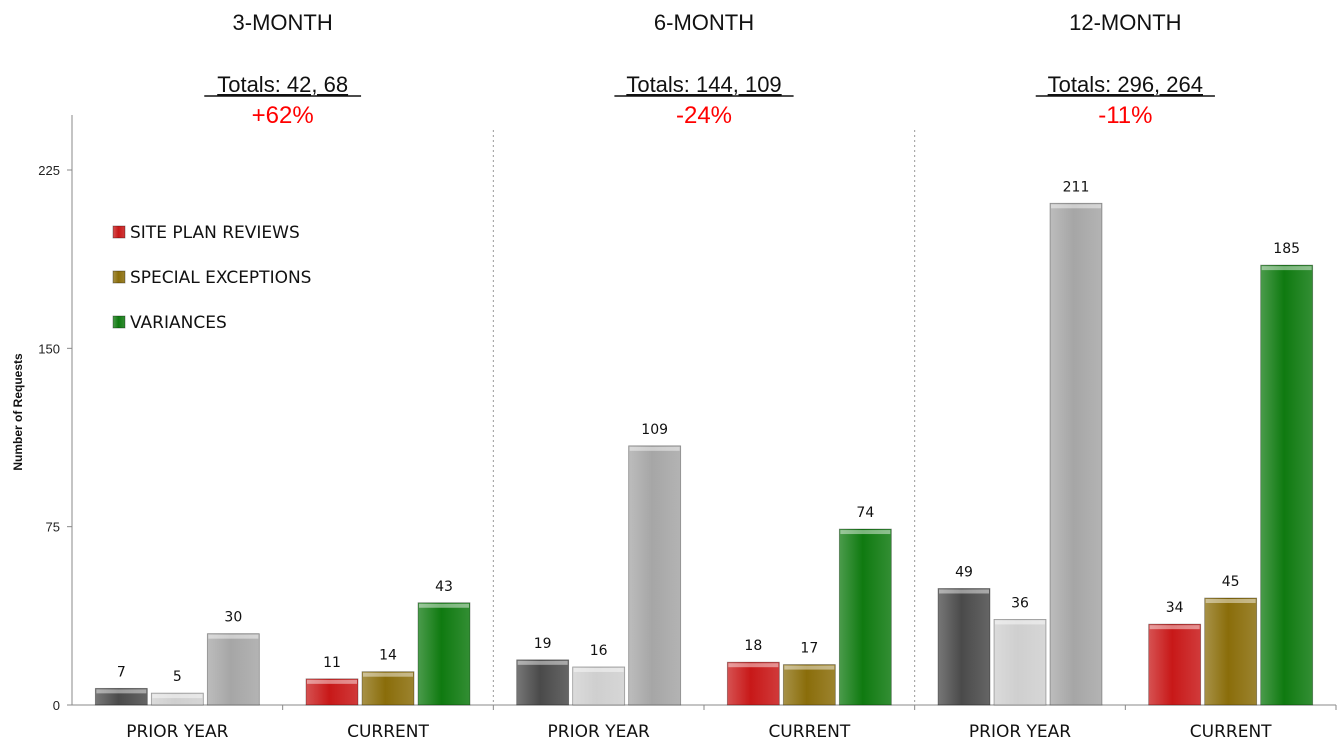 This screenshot has height=751, width=1340. I want to click on data-label: 34, so click(1175, 608).